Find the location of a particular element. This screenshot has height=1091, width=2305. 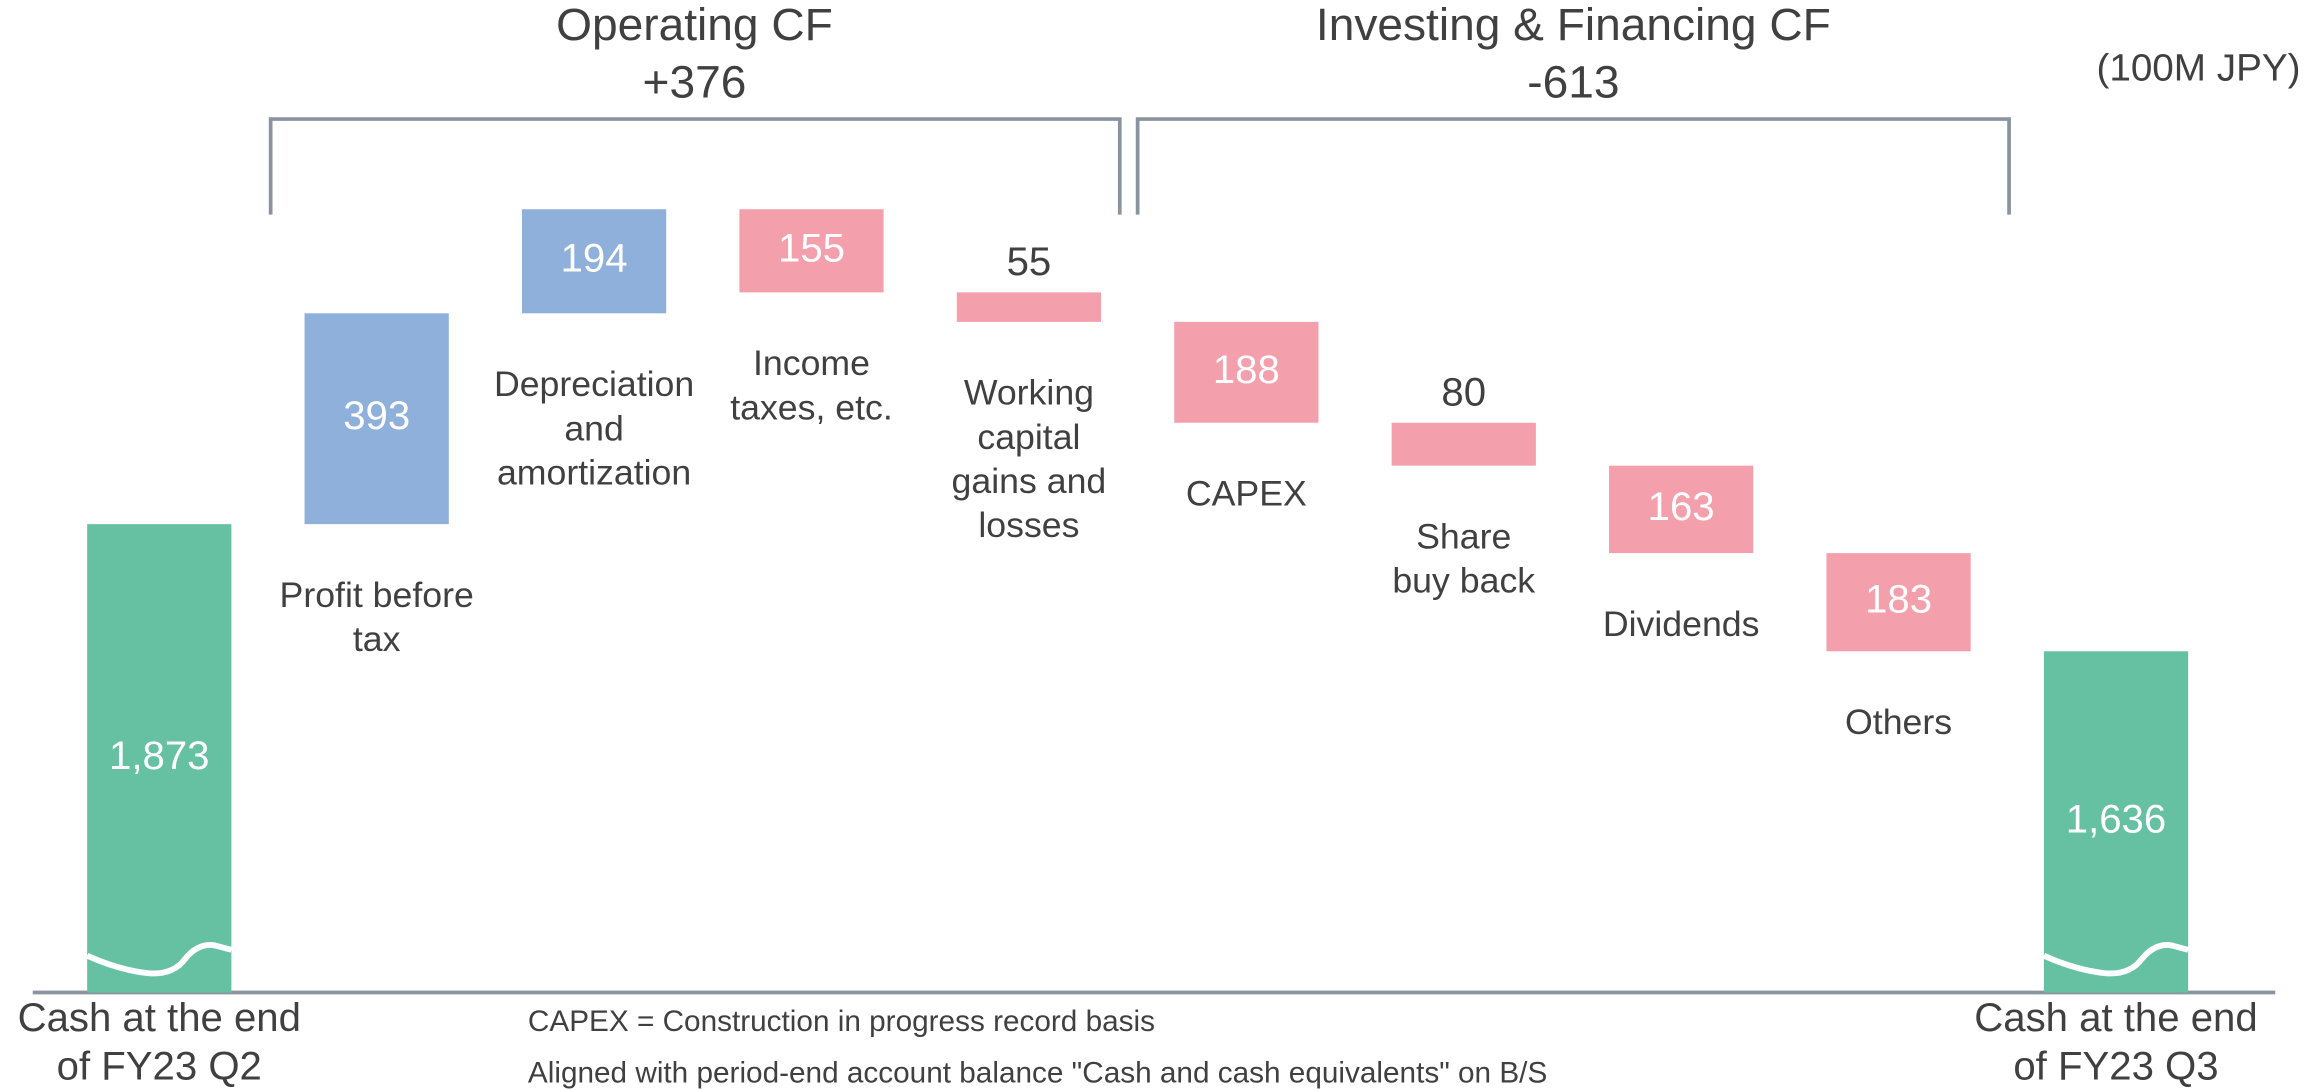

value-label: 55 is located at coordinates (1029, 262).